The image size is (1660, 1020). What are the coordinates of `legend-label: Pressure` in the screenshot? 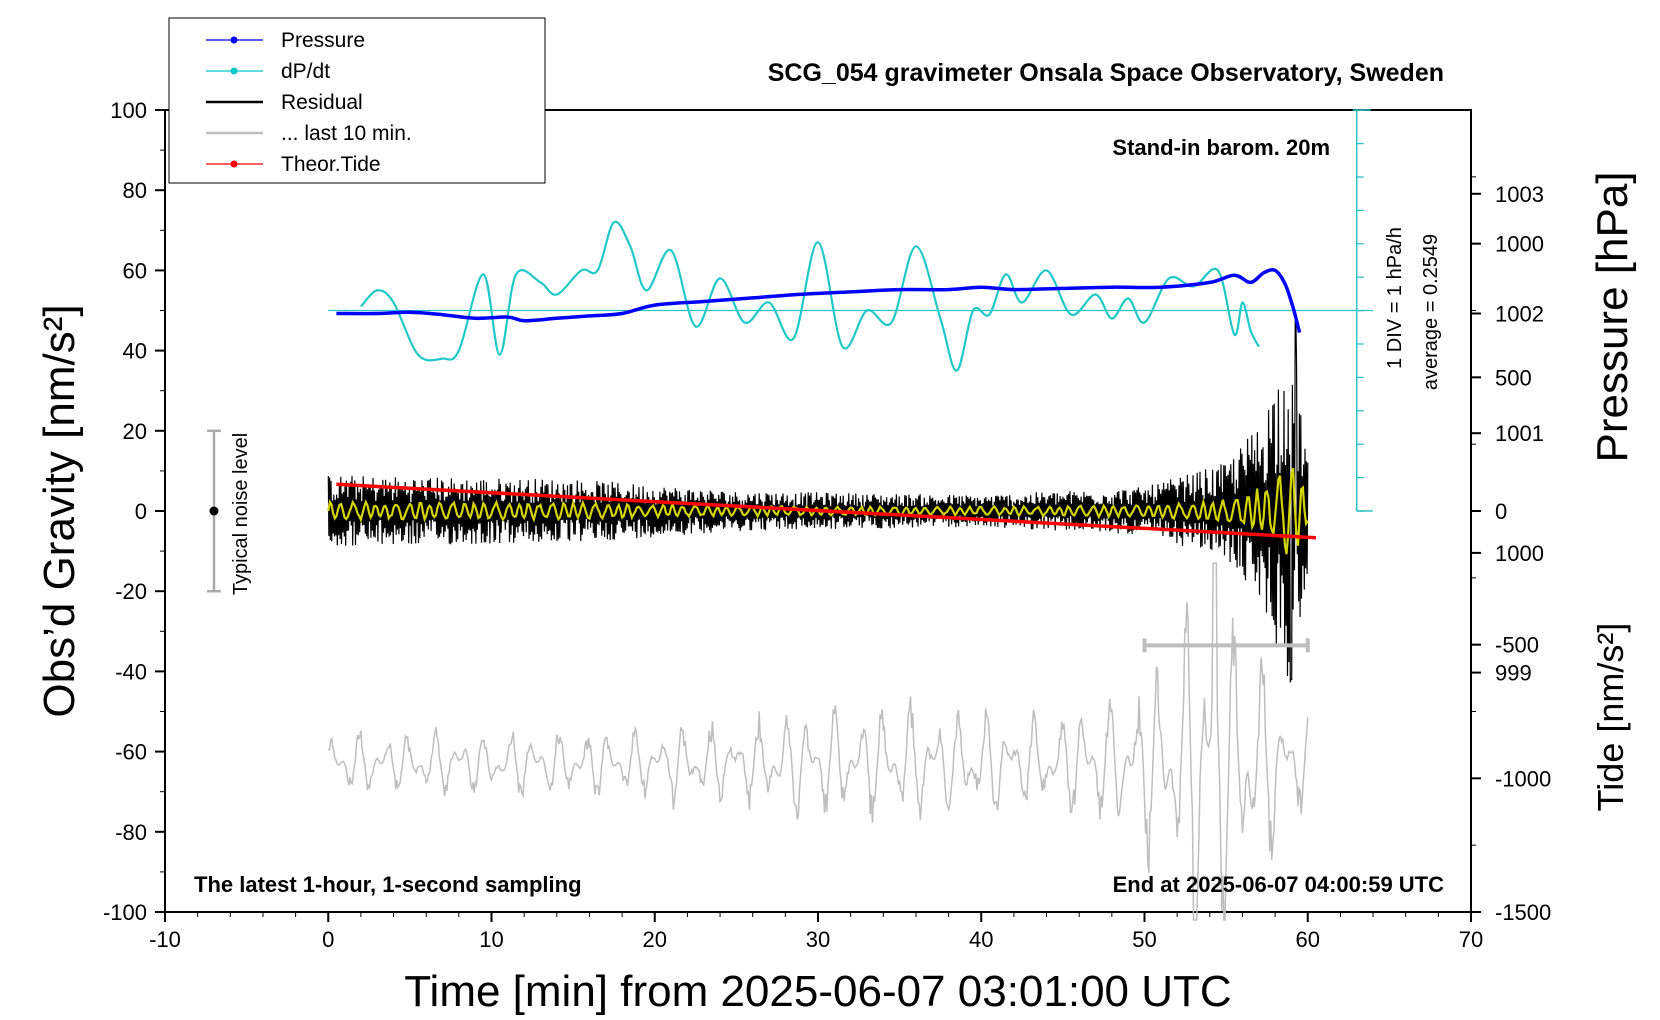 It's located at (323, 40).